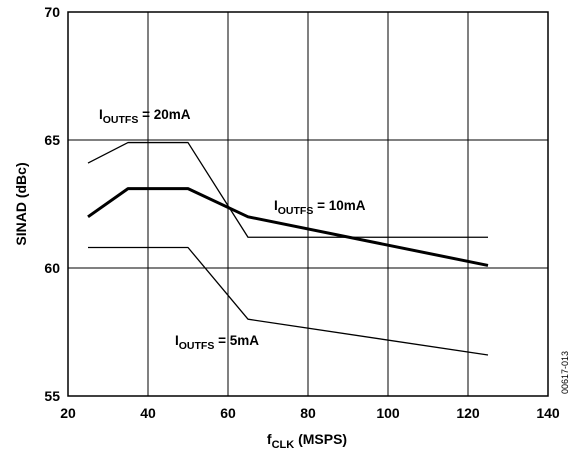 Image resolution: width=576 pixels, height=452 pixels. What do you see at coordinates (468, 413) in the screenshot?
I see `x-tick-label: 120` at bounding box center [468, 413].